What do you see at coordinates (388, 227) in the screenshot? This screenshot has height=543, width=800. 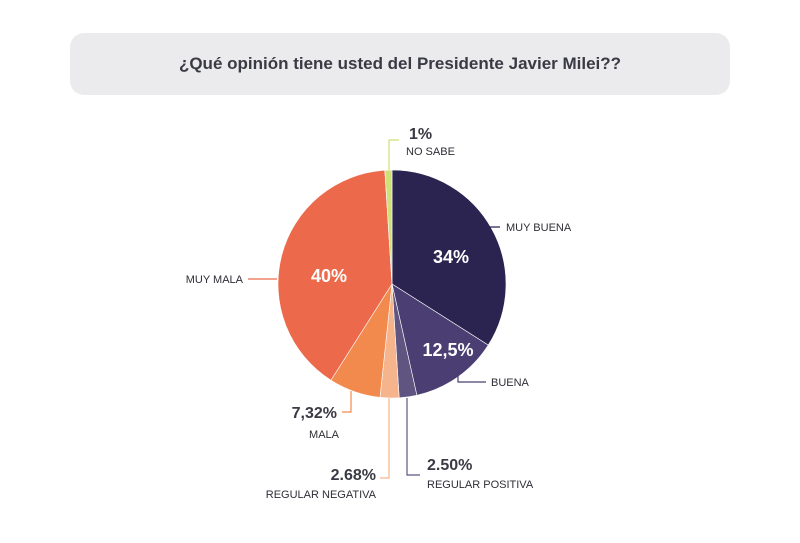 I see `pie-slice-no-sabe` at bounding box center [388, 227].